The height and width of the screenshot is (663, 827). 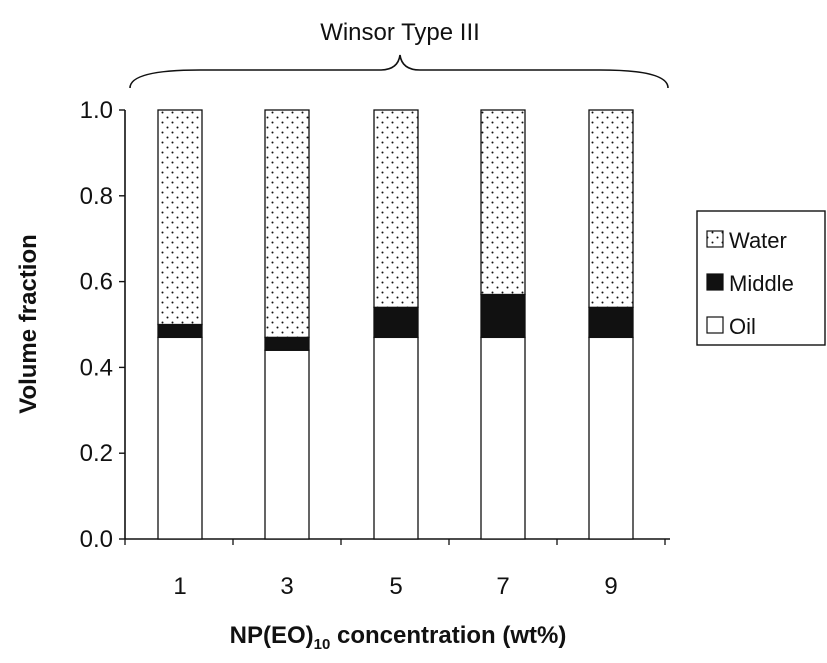 What do you see at coordinates (448, 635) in the screenshot?
I see `x-axis-label-suffix: concentration (wt%)` at bounding box center [448, 635].